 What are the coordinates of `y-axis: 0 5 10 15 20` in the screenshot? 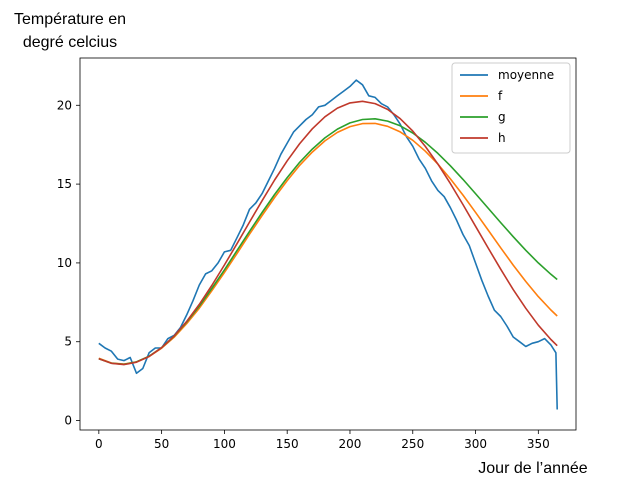 It's located at (68, 263).